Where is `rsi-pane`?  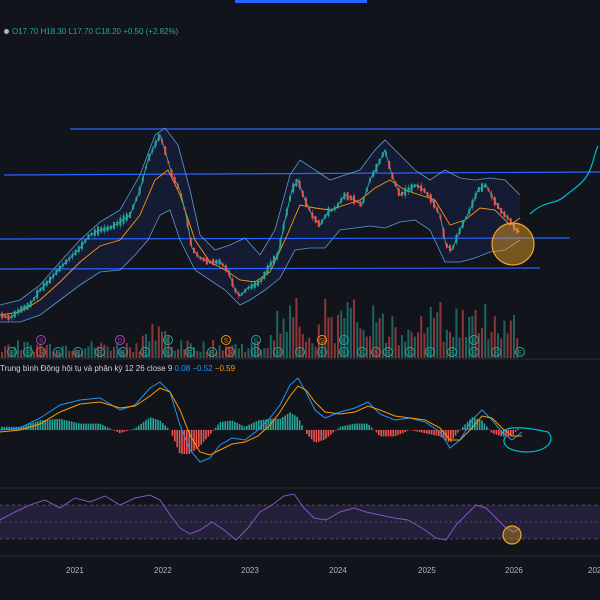 rsi-pane is located at coordinates (300, 519).